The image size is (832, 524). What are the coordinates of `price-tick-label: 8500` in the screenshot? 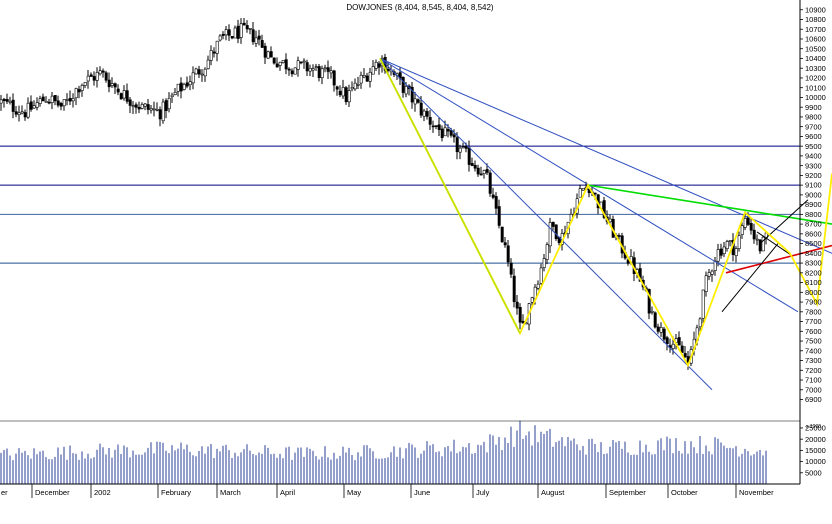 It's located at (813, 243).